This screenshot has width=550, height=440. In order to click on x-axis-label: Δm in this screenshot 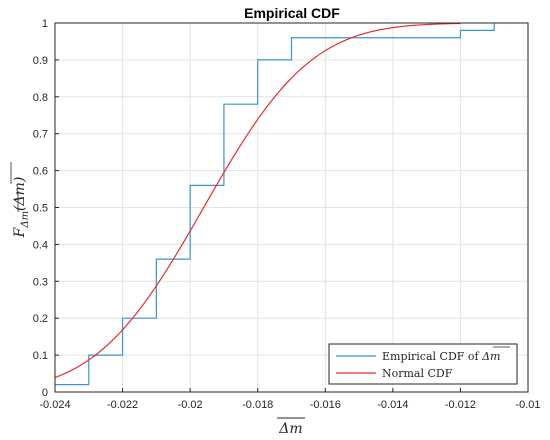, I will do `click(291, 427)`.